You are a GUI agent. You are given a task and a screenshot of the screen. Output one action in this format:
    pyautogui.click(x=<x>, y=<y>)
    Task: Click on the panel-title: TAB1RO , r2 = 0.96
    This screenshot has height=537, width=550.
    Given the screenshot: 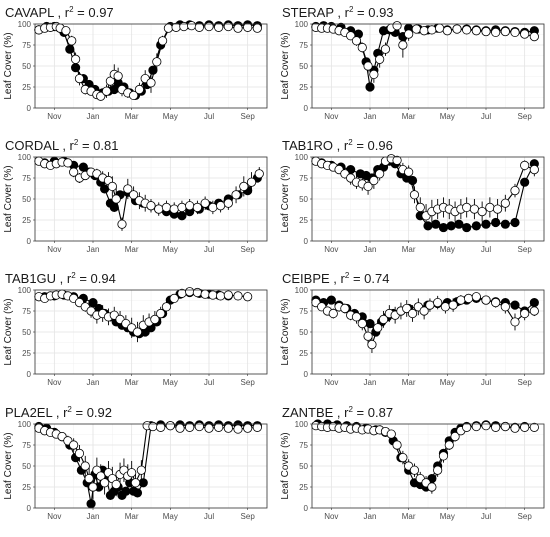 What is the action you would take?
    pyautogui.click(x=337, y=145)
    